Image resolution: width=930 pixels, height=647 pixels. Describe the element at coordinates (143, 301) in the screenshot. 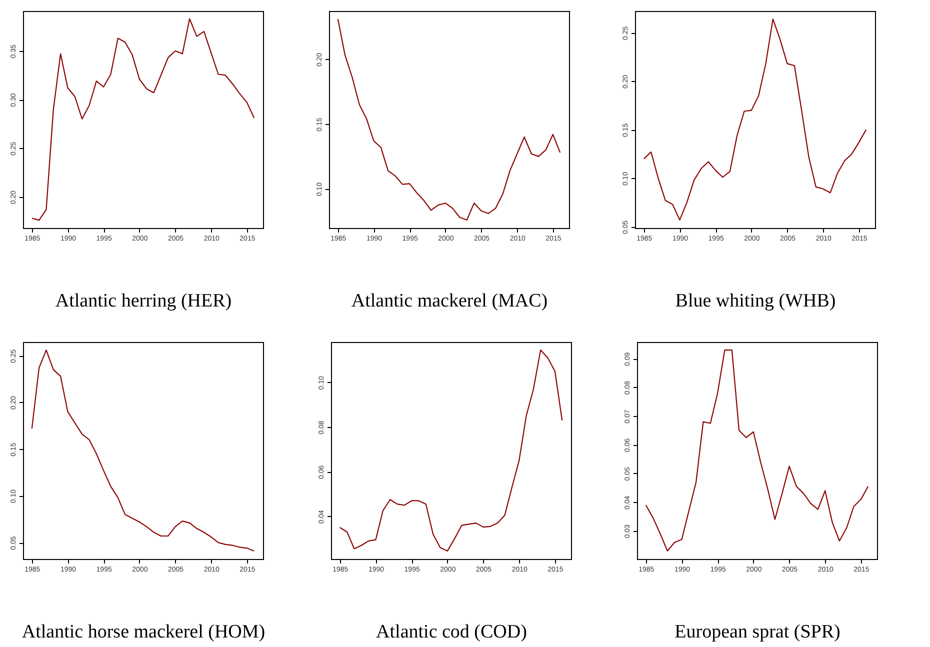

I see `x-axis-title: Atlantic herring (HER)` at that location.